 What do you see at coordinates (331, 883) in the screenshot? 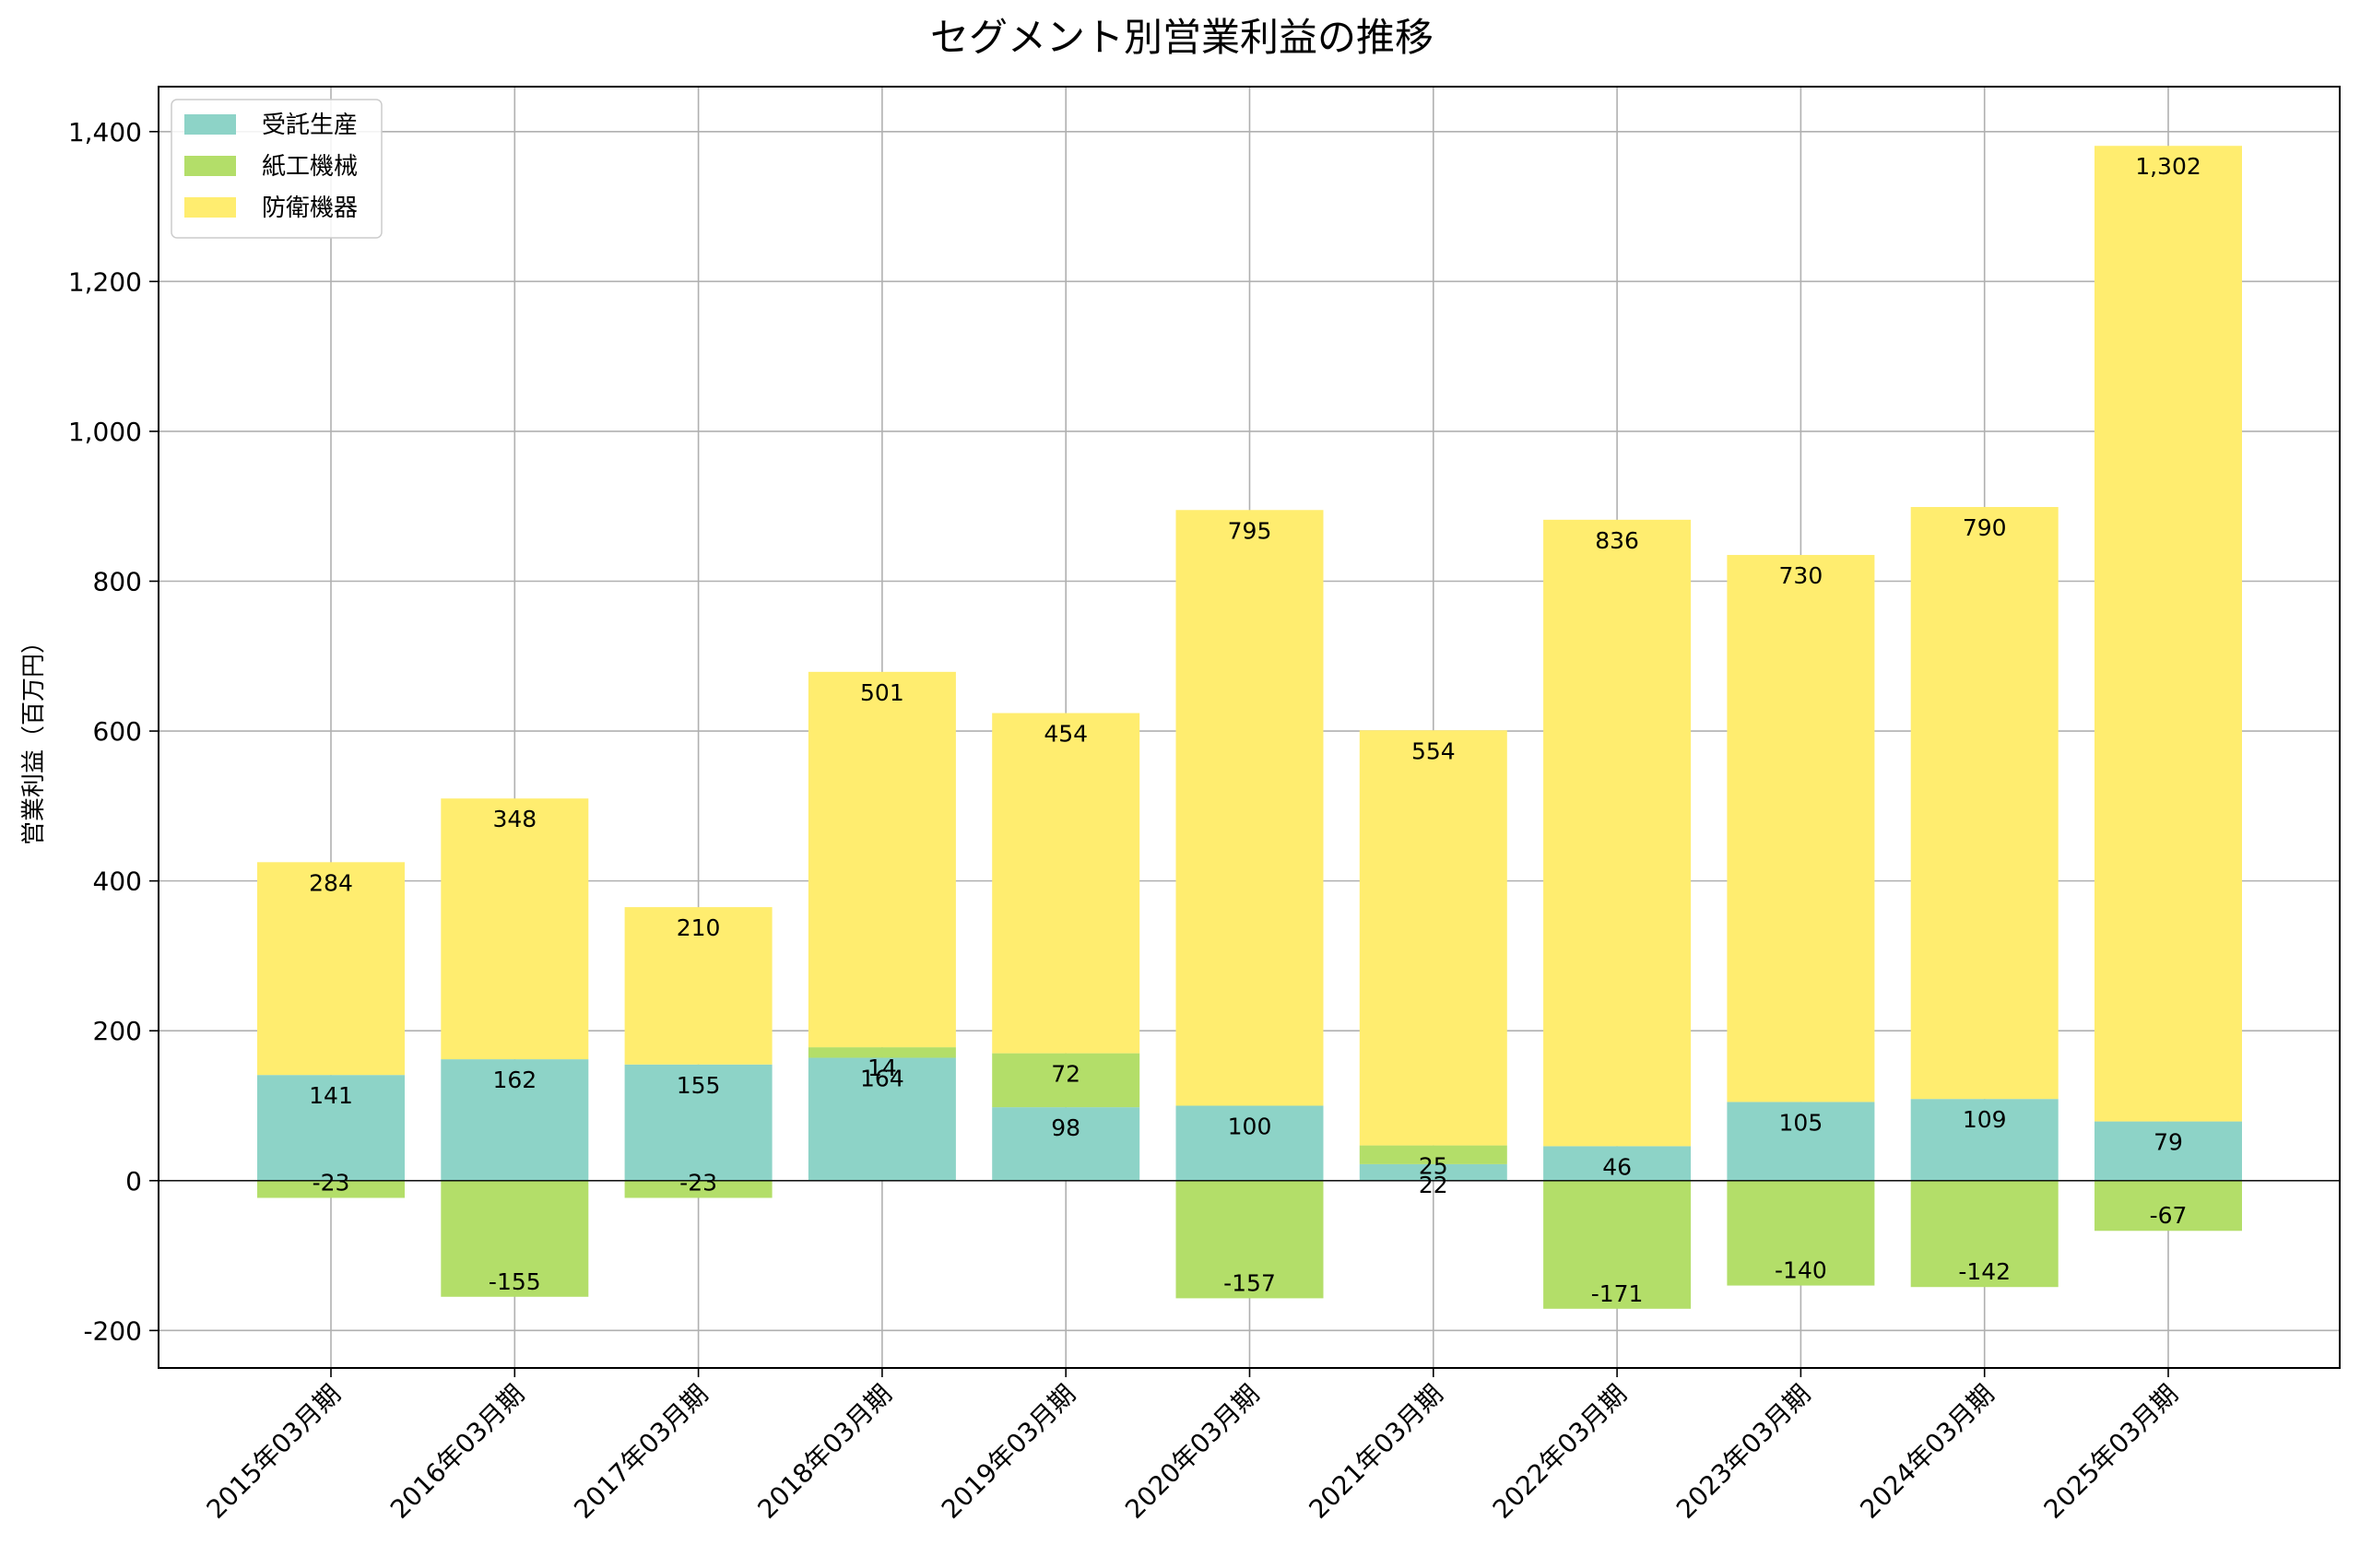
I see `data-label: 284` at bounding box center [331, 883].